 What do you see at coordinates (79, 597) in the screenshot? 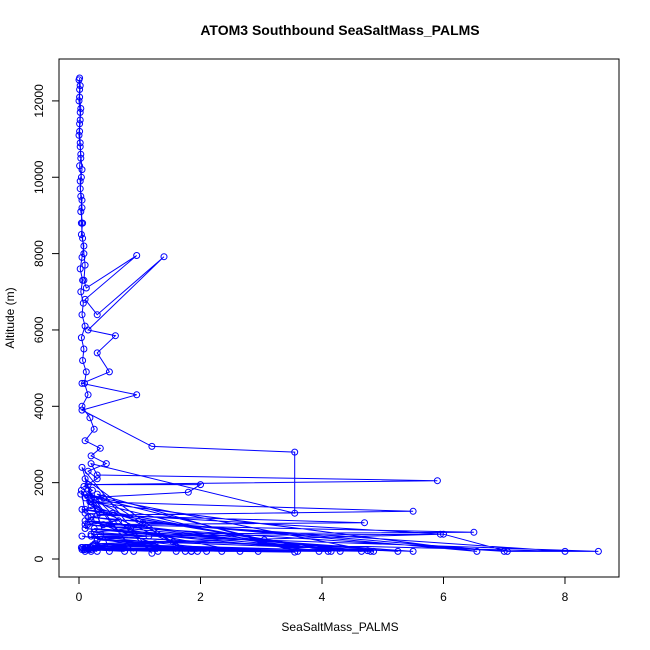
I see `x-tick-label: 0` at bounding box center [79, 597].